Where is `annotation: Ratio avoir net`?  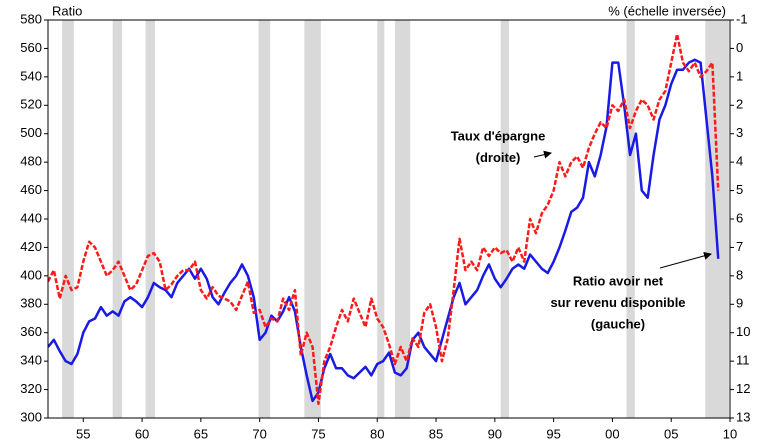 annotation: Ratio avoir net is located at coordinates (618, 280).